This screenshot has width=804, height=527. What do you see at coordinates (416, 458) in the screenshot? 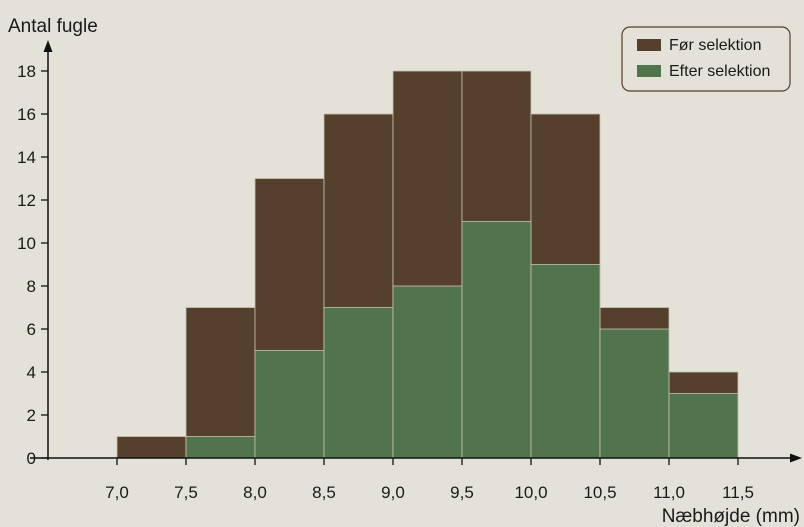
I see `x-axis` at bounding box center [416, 458].